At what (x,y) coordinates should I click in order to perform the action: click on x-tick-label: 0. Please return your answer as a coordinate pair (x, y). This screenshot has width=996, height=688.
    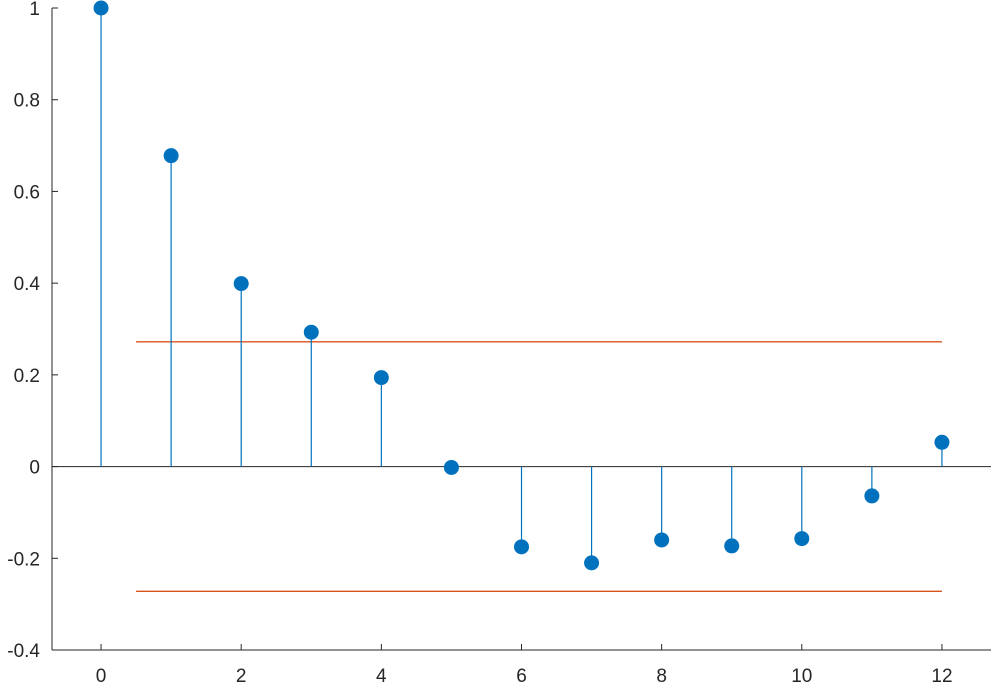
    Looking at the image, I should click on (101, 676).